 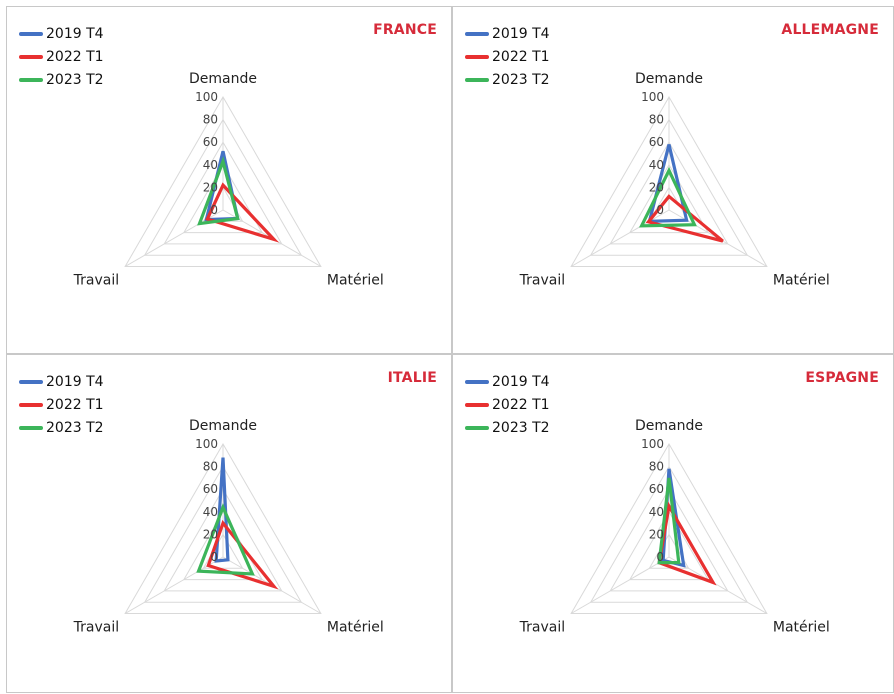 I want to click on chart-title: ESPAGNE, so click(x=842, y=378).